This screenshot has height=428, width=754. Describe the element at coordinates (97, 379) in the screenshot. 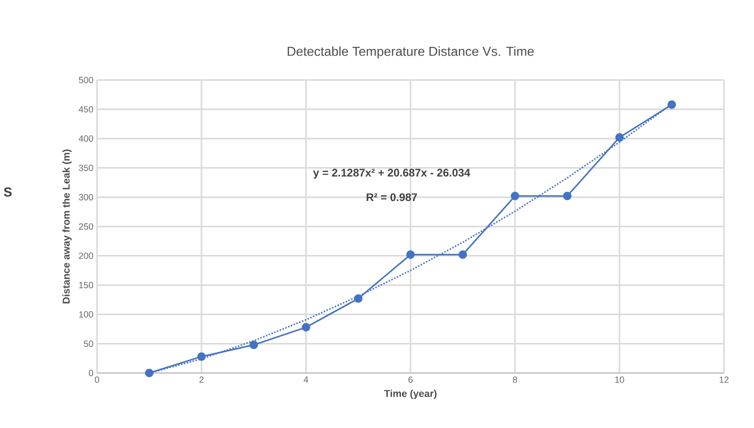

I see `x-tick-label: 0` at that location.